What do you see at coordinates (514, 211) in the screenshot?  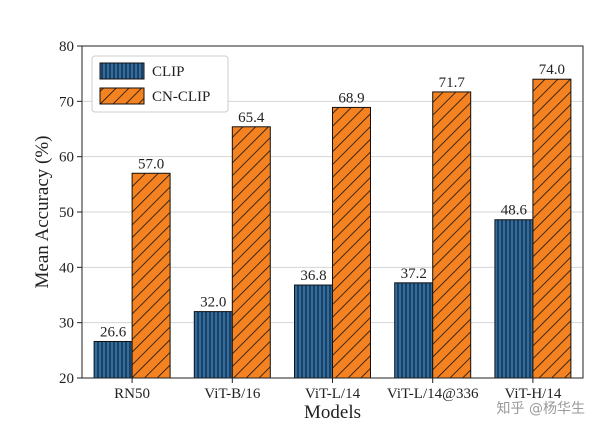 I see `data-label: 48.6` at bounding box center [514, 211].